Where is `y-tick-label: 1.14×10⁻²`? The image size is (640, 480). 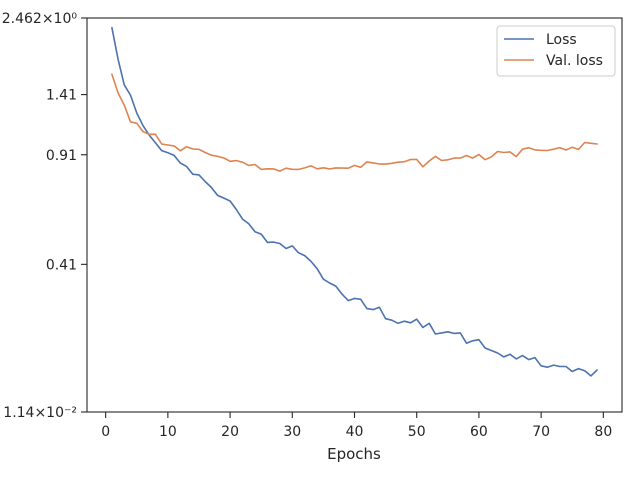
y-tick-label: 1.14×10⁻² is located at coordinates (40, 413).